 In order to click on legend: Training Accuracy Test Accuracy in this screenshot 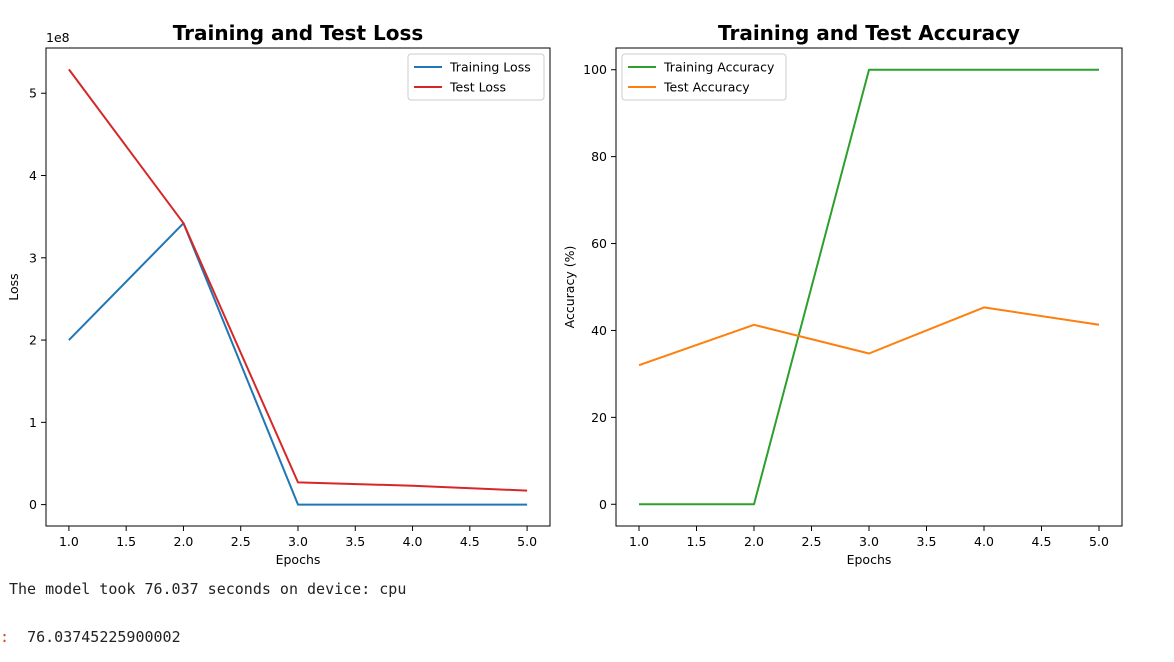, I will do `click(704, 77)`.